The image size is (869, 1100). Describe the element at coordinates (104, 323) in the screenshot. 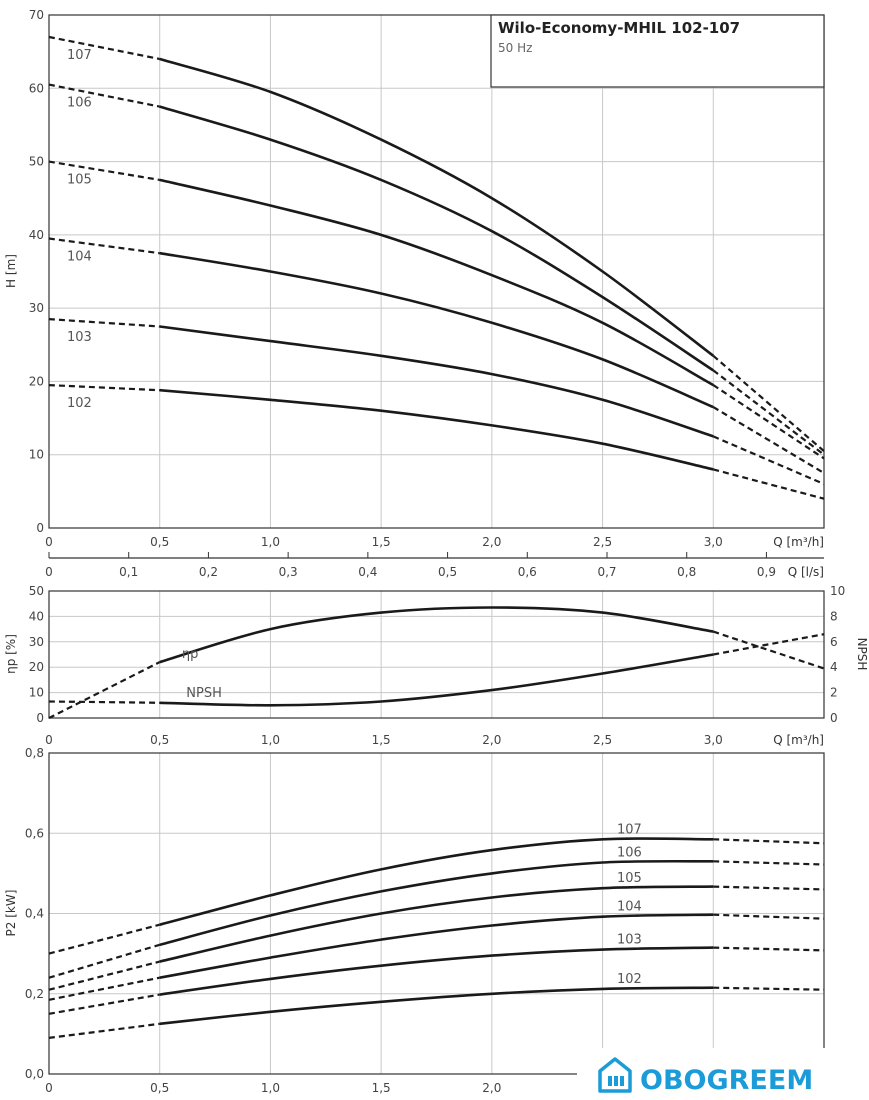

I see `head-curve-103-start` at that location.